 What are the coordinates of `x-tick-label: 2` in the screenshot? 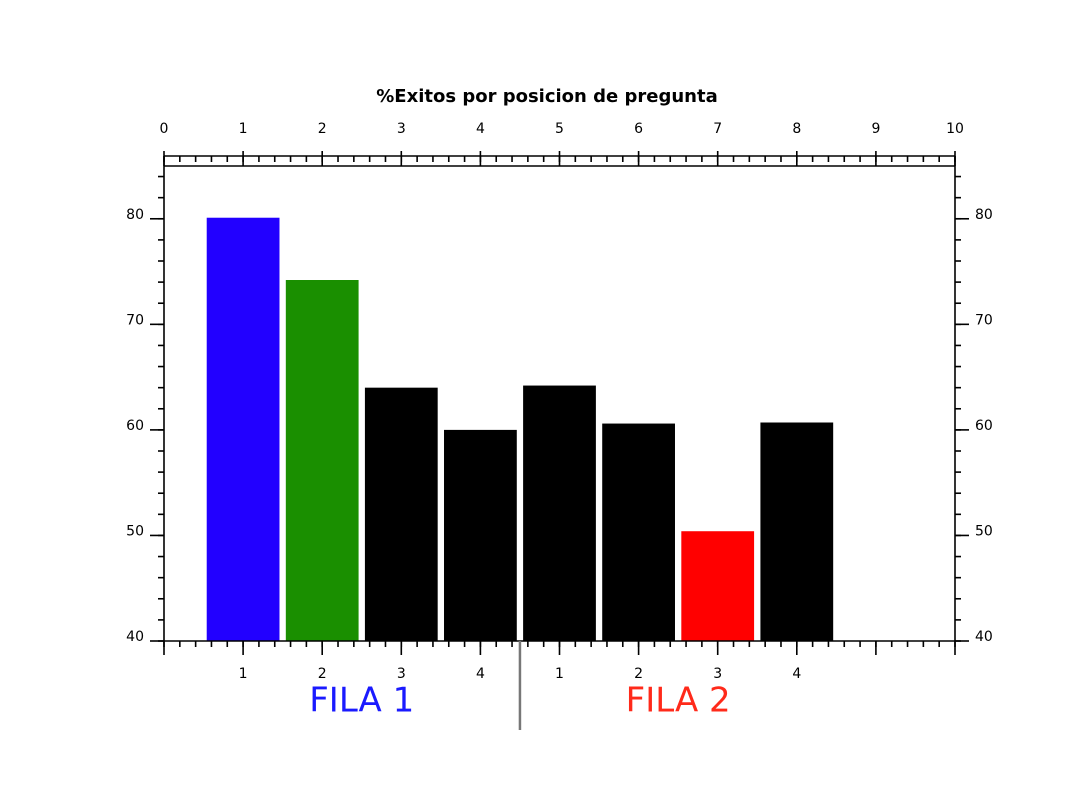 It's located at (322, 129).